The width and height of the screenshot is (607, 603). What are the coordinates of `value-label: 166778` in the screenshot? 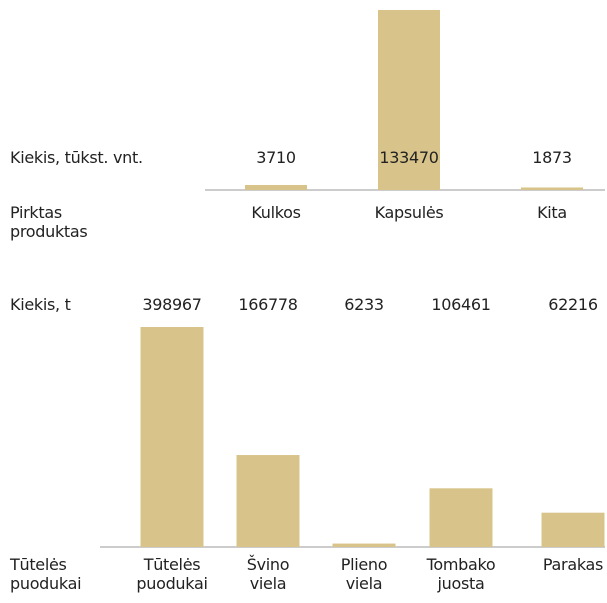 It's located at (268, 304).